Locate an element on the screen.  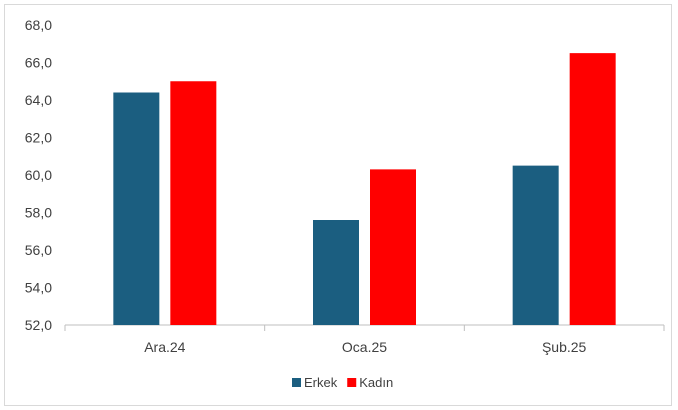
y-tick-label: 62,0 is located at coordinates (38, 138).